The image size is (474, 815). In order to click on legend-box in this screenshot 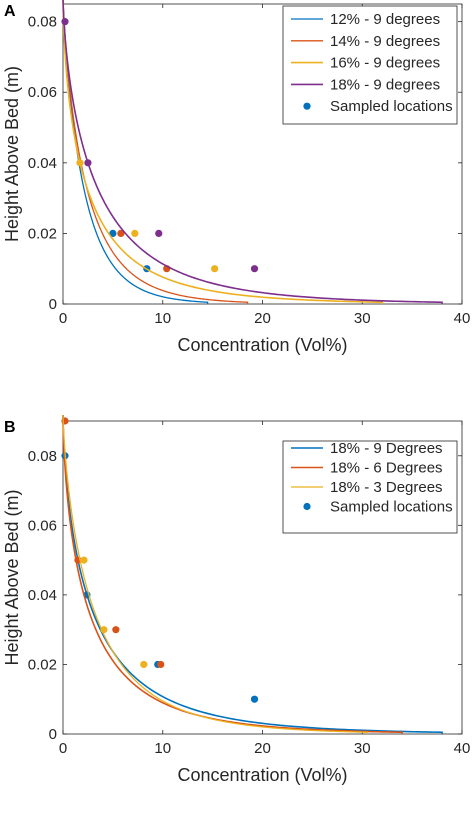, I will do `click(370, 65)`.